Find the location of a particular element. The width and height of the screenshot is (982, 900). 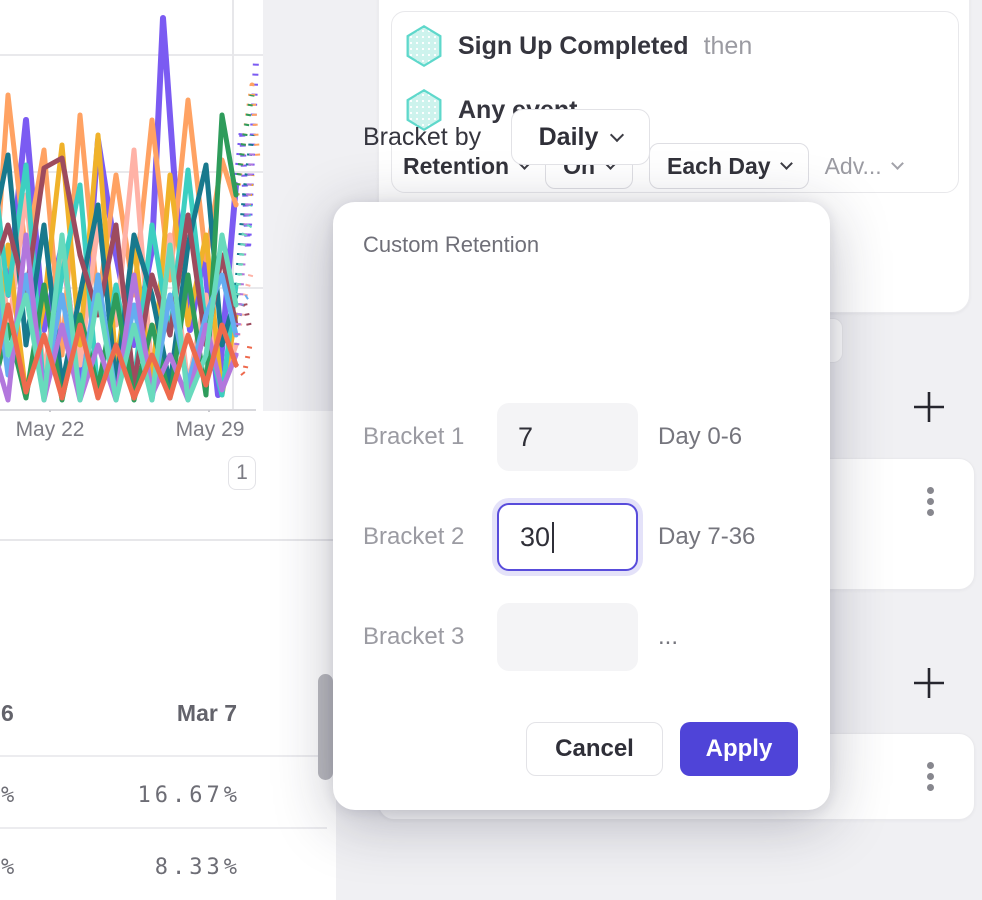

event-step-suffix: then is located at coordinates (728, 45).